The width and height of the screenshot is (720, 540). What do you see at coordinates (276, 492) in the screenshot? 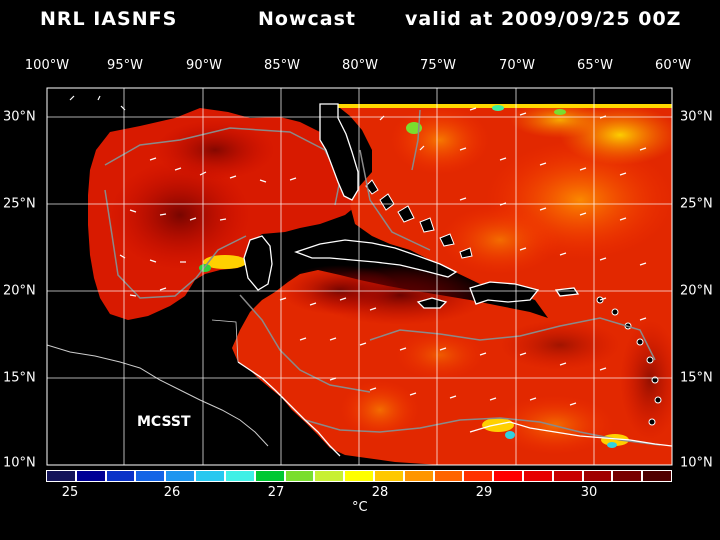
I see `colorbar-tick: 27` at bounding box center [276, 492].